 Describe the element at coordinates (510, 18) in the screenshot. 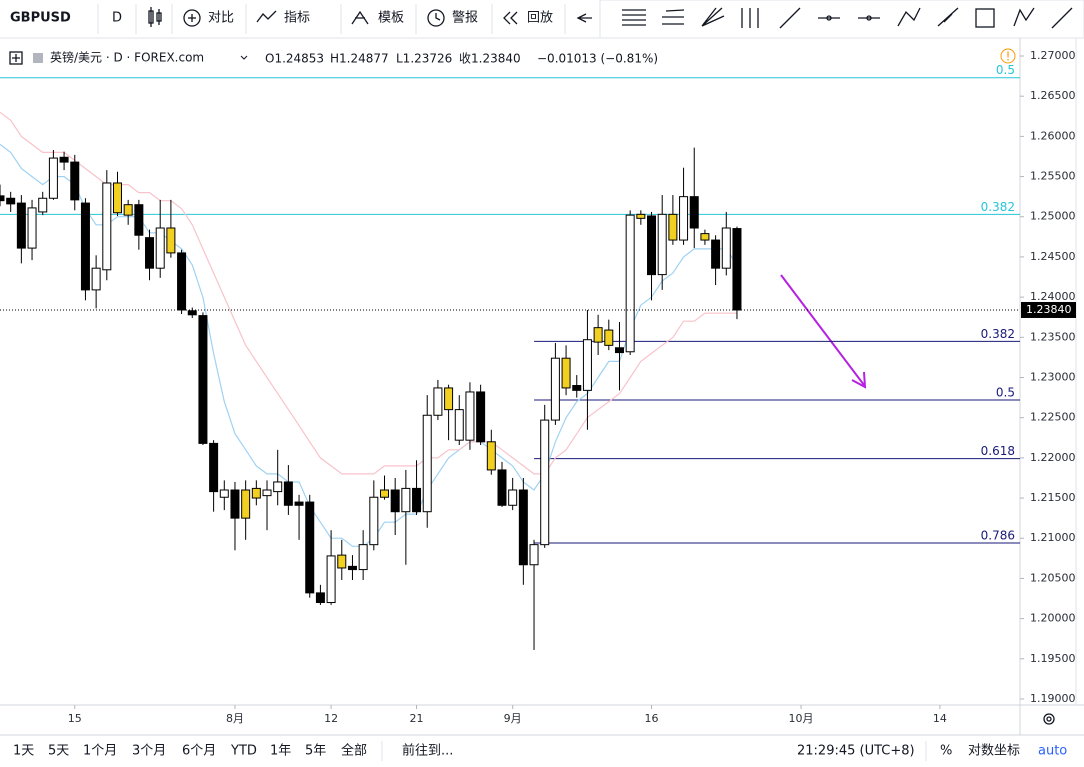

I see `replay-icon` at that location.